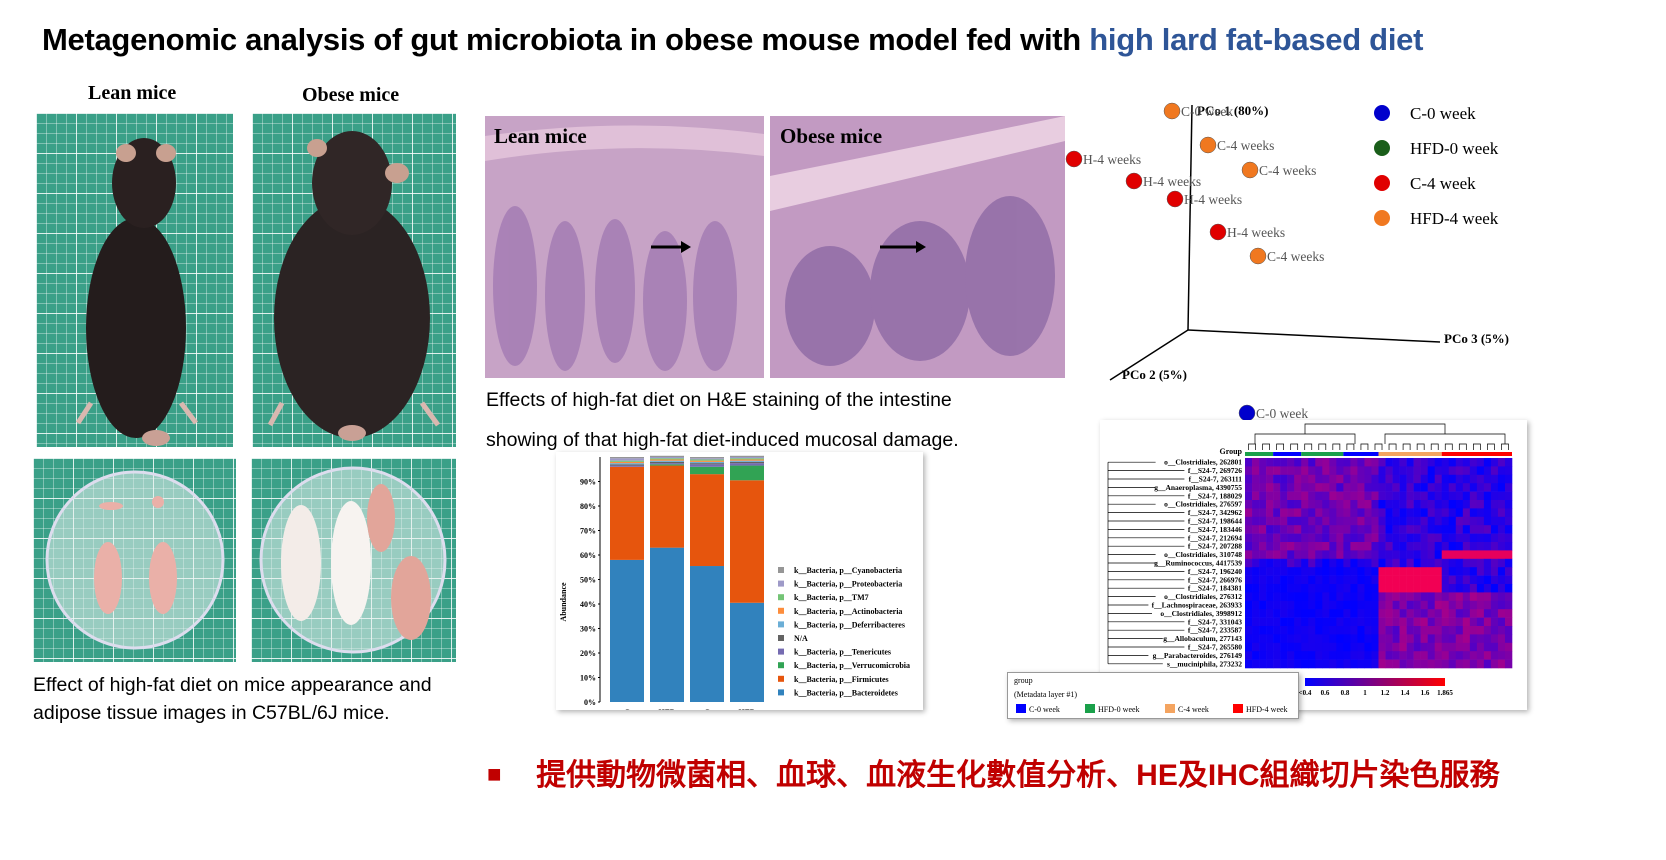 The image size is (1666, 860). Describe the element at coordinates (1305, 693) in the screenshot. I see `heatmap-scale-label: <0.4` at that location.